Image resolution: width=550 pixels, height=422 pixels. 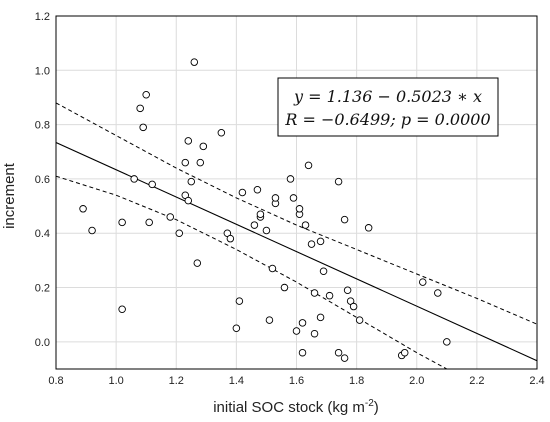 I want to click on x-tick-label: 2.0, so click(x=416, y=381).